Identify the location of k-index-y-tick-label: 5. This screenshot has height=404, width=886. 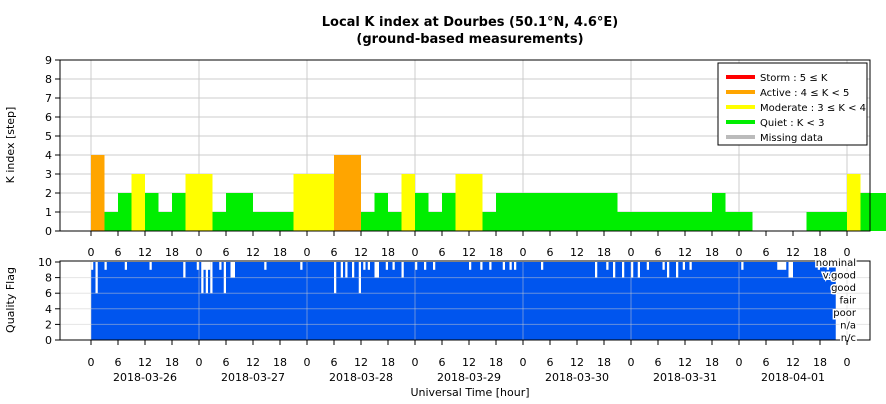
(48, 136).